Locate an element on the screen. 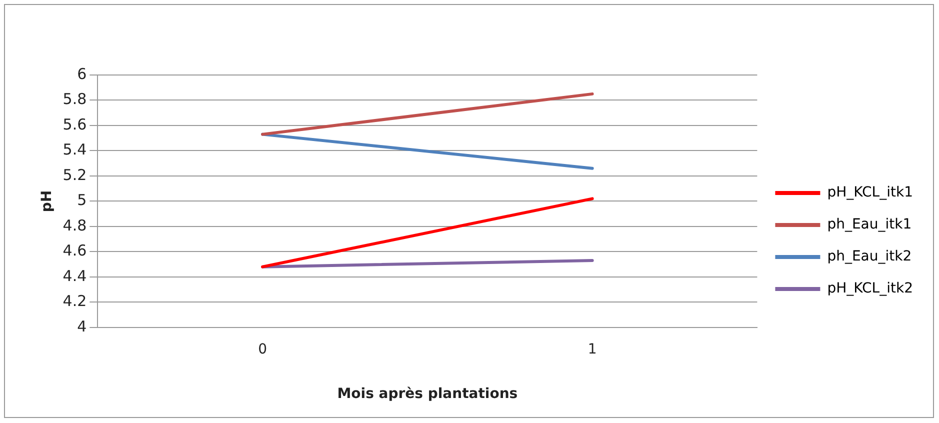 The width and height of the screenshot is (939, 423). legend-label: ph_Eau_itk1 is located at coordinates (869, 224).